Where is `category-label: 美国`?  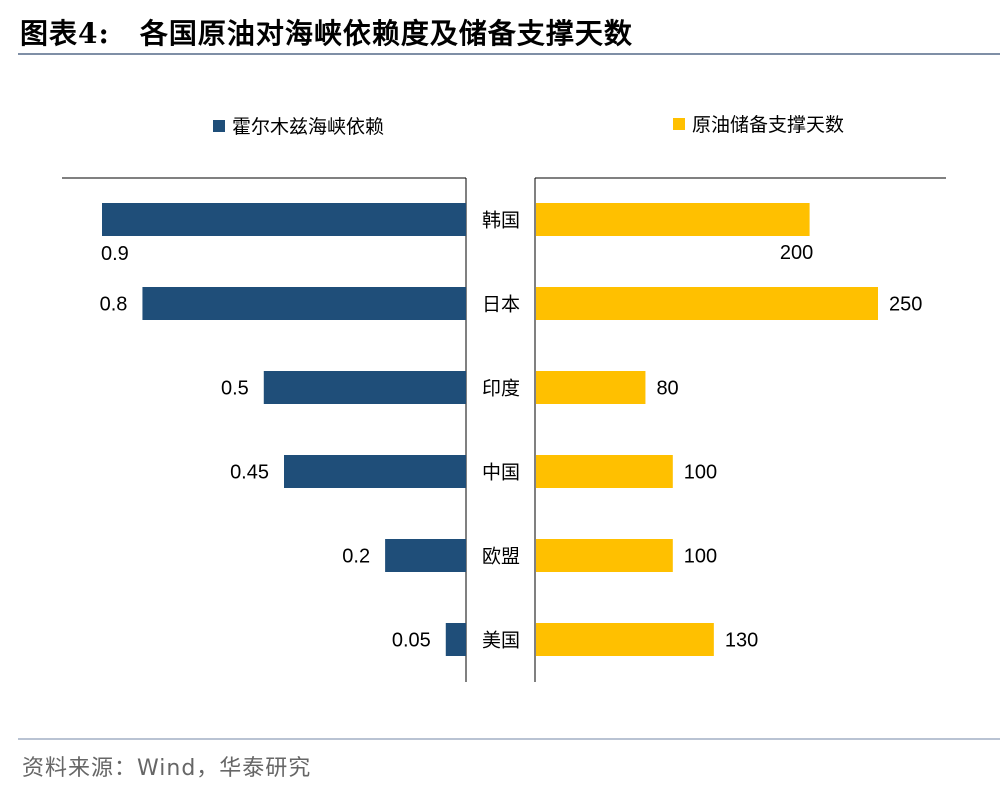 category-label: 美国 is located at coordinates (501, 641).